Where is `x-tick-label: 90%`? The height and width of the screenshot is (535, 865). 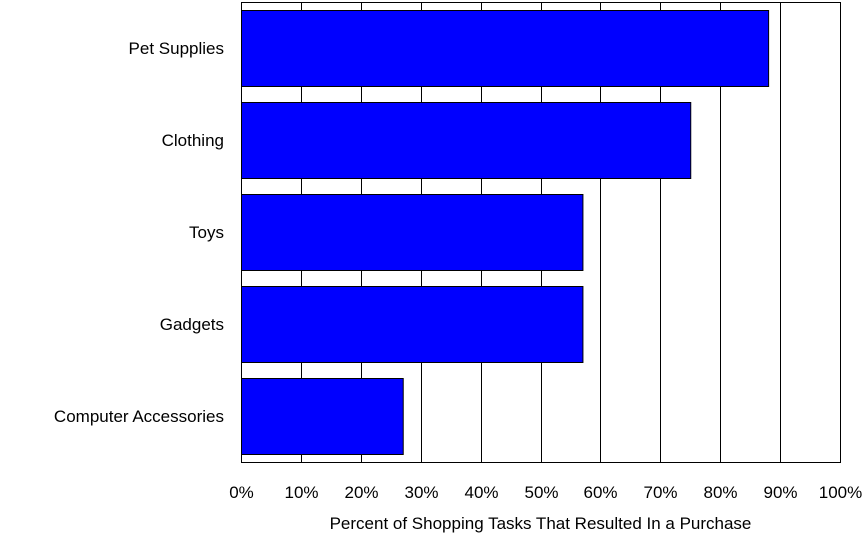
x-tick-label: 90% is located at coordinates (780, 492).